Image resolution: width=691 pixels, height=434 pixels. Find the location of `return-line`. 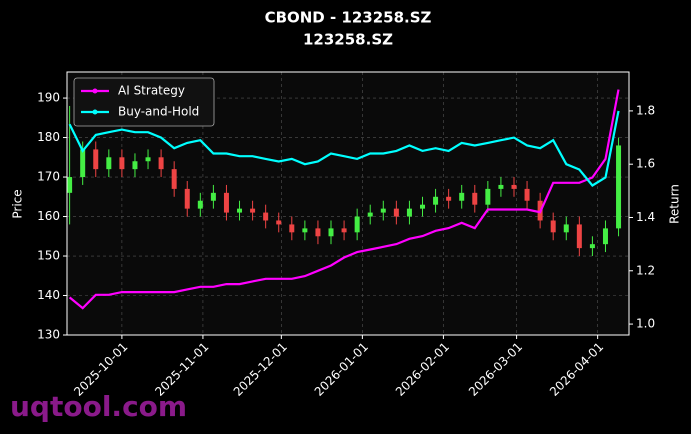

return-line is located at coordinates (344, 148).